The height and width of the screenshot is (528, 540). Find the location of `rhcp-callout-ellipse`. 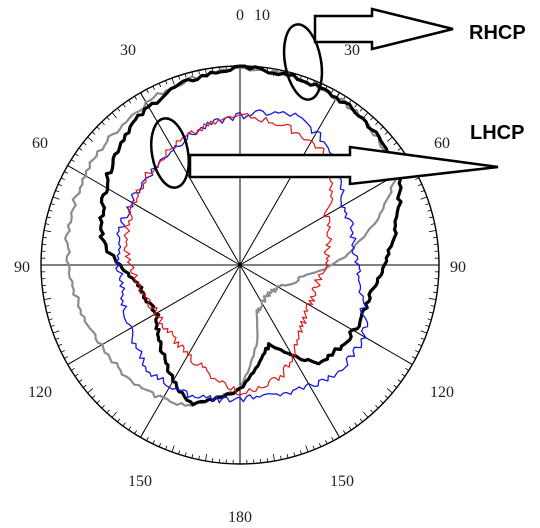

rhcp-callout-ellipse is located at coordinates (303, 62).